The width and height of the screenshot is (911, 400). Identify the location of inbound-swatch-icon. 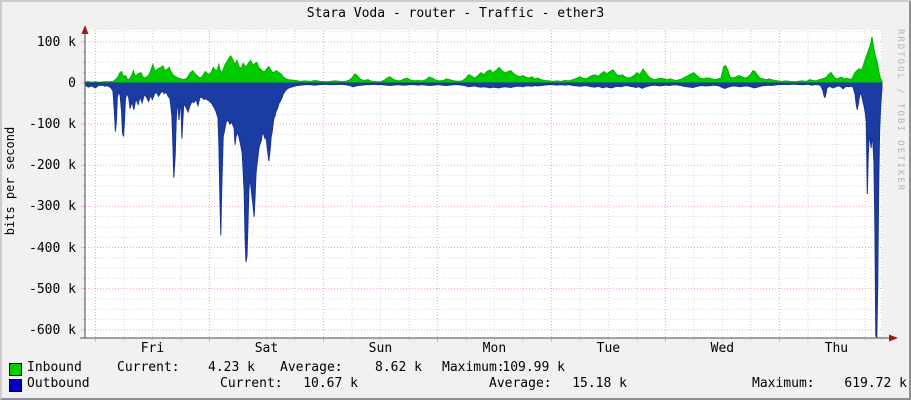
(15, 369).